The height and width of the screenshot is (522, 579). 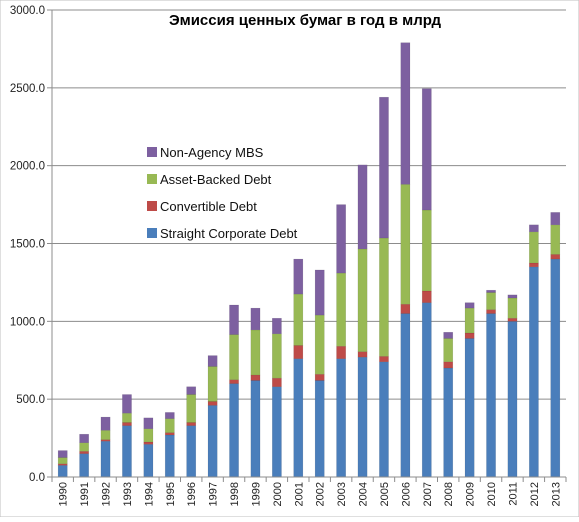 What do you see at coordinates (555, 219) in the screenshot?
I see `bar-segment: Non-Agency MBS 2013: 80` at bounding box center [555, 219].